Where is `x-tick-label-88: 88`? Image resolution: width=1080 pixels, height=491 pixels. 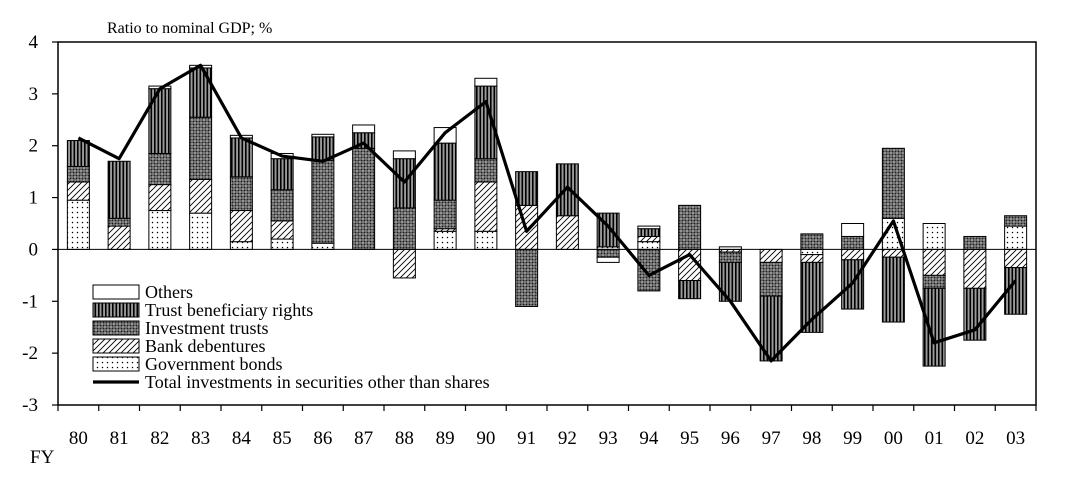
x-tick-label-88: 88 is located at coordinates (404, 438).